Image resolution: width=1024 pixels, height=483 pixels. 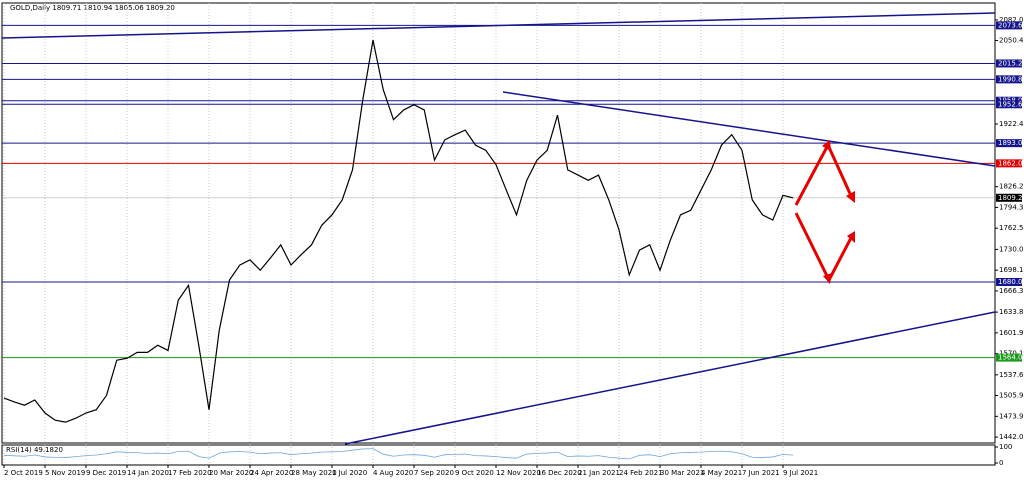 I want to click on y-tick-label: 1762.5, so click(x=1011, y=228).